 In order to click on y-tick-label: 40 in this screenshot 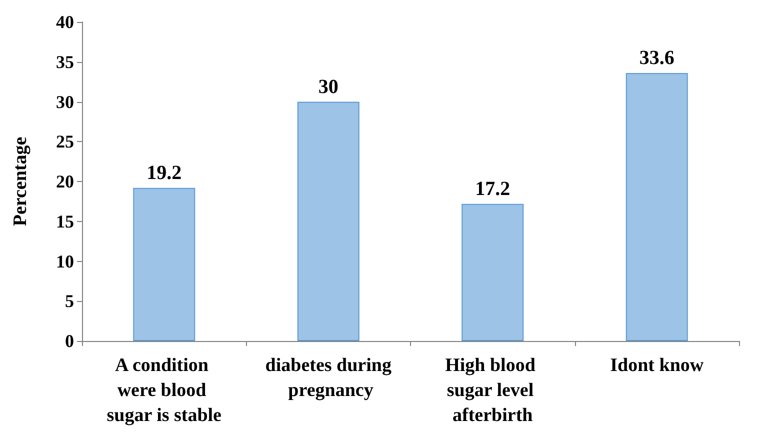, I will do `click(65, 22)`.